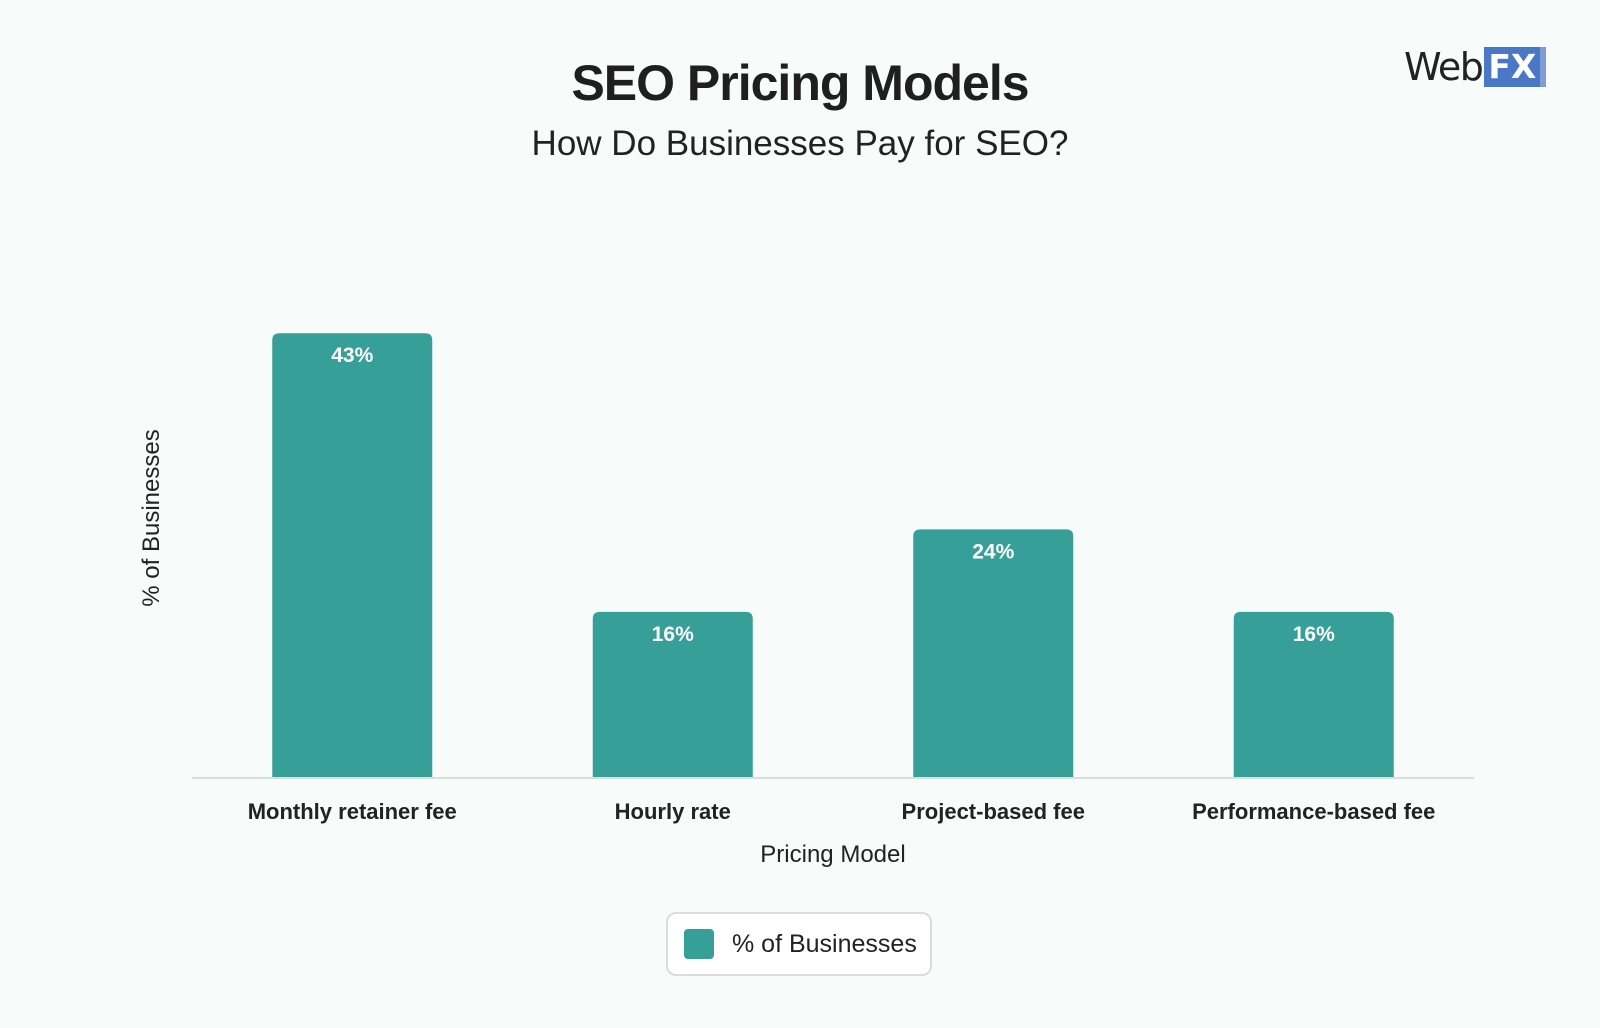 This screenshot has height=1028, width=1600. I want to click on x-tick-label-project-based-fee: Project-based fee, so click(993, 811).